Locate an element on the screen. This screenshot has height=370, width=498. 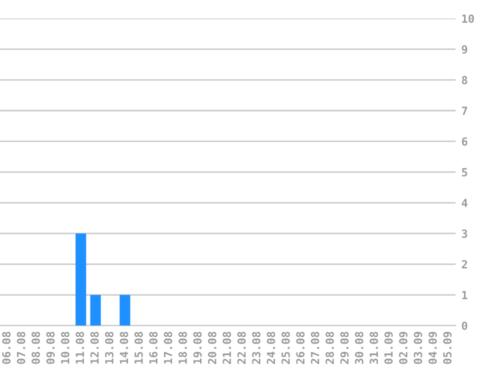
x-tick-label: 14.08 is located at coordinates (124, 348).